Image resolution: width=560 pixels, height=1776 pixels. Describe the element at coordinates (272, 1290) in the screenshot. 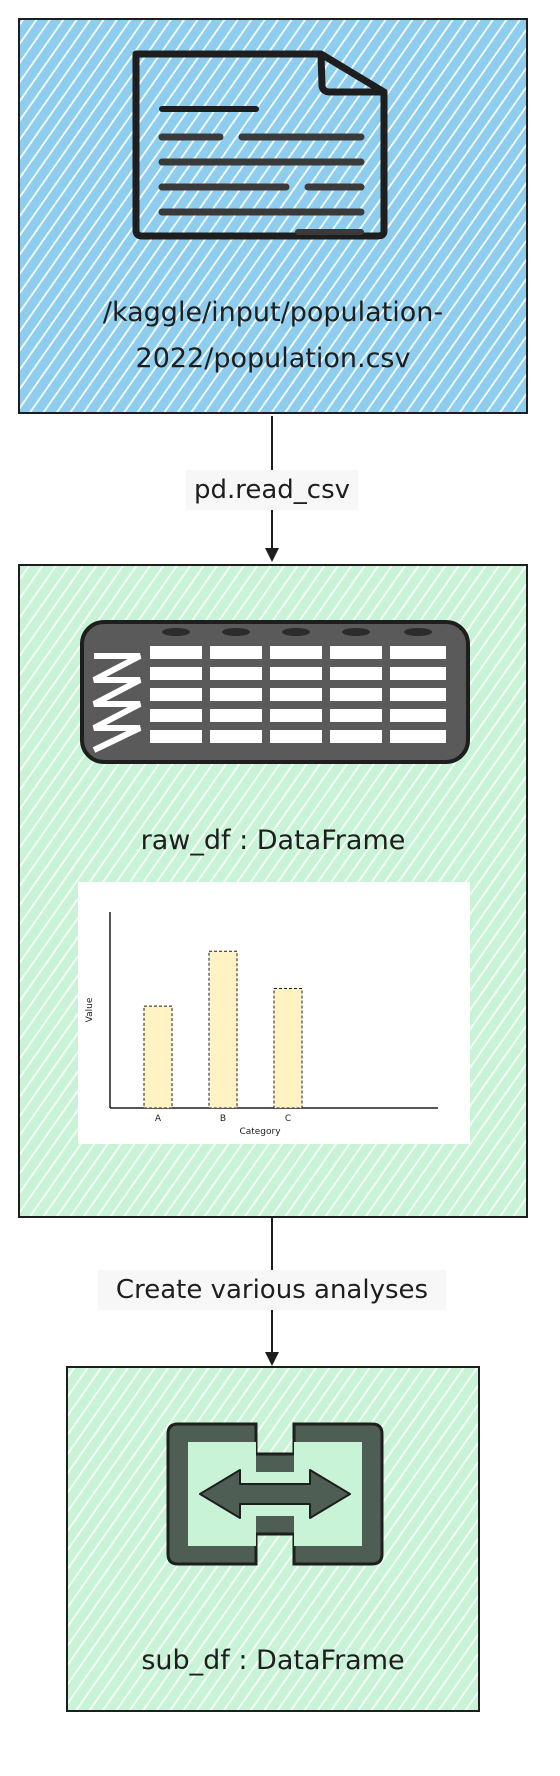

I see `edge-label-create-analyses: Create various analyses` at that location.